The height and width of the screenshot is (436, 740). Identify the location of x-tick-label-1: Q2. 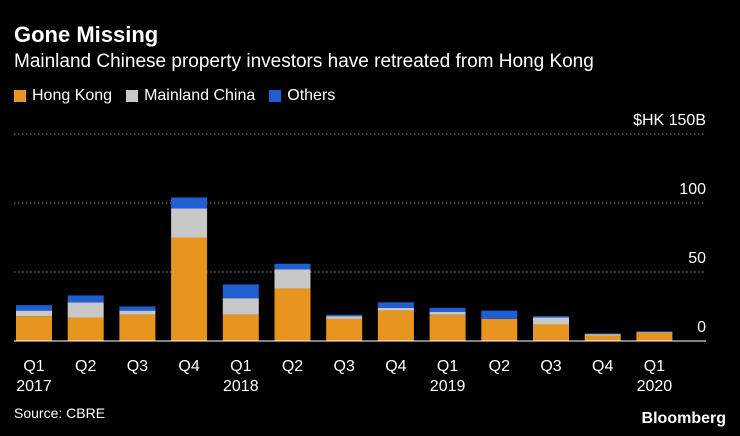
(85, 366).